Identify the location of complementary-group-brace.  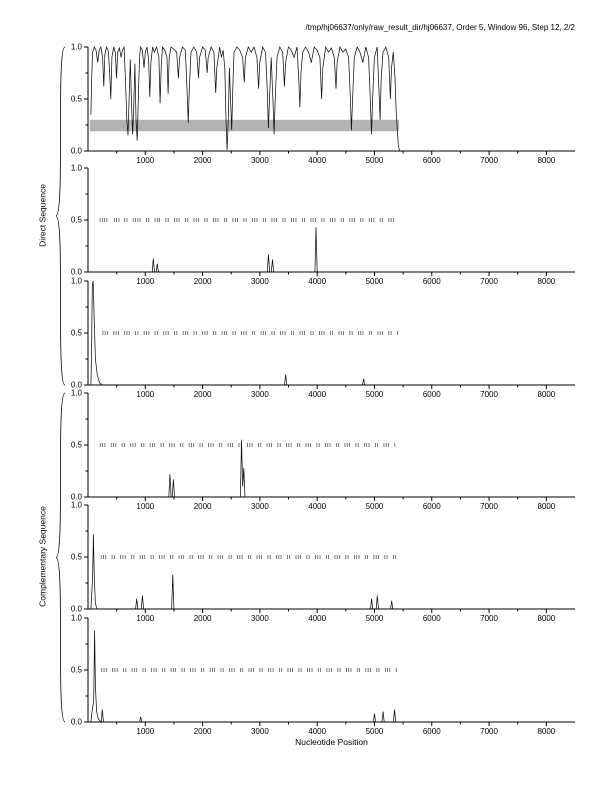
(60, 557).